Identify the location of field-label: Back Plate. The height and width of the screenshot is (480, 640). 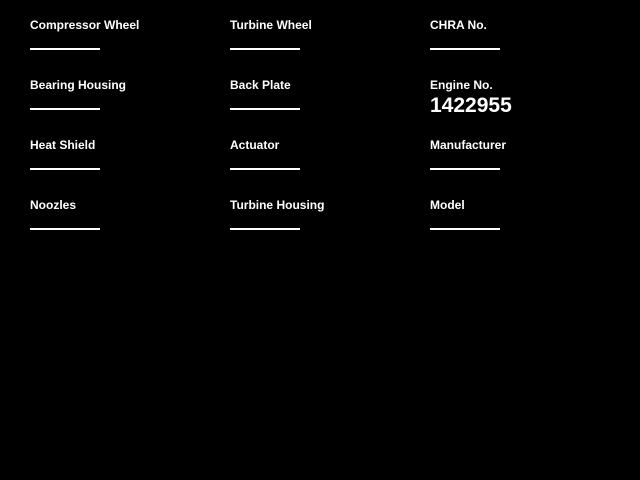
(260, 85).